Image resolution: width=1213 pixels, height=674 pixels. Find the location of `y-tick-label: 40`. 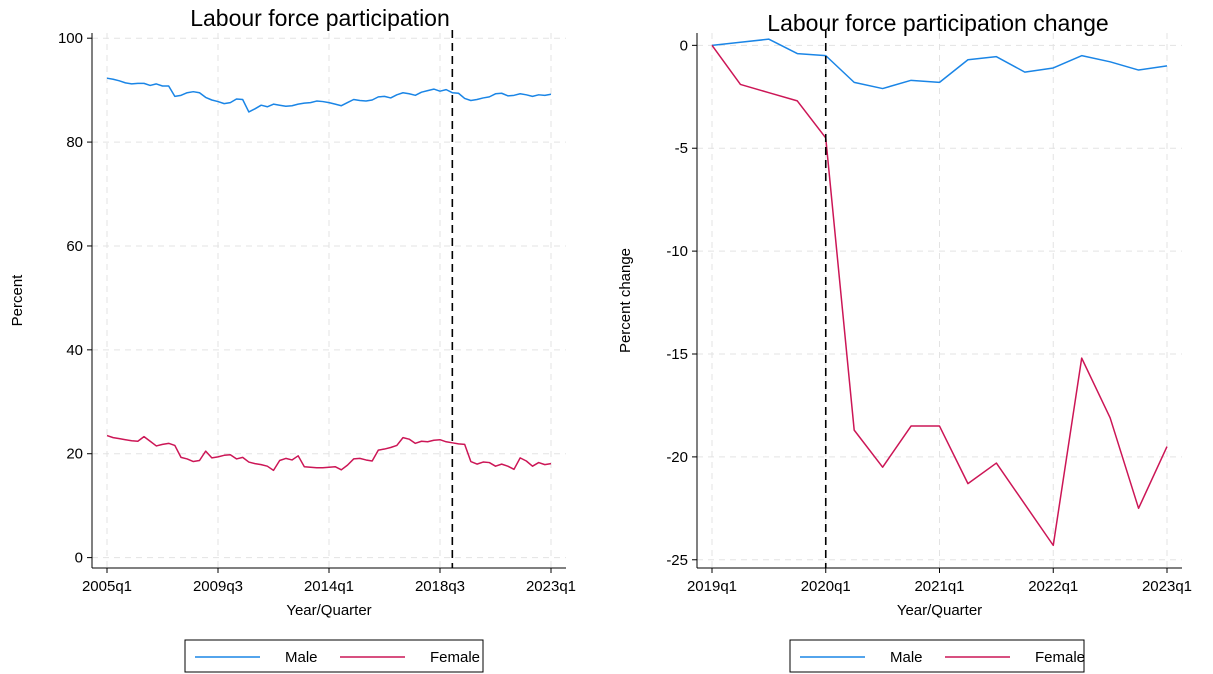

y-tick-label: 40 is located at coordinates (74, 350).